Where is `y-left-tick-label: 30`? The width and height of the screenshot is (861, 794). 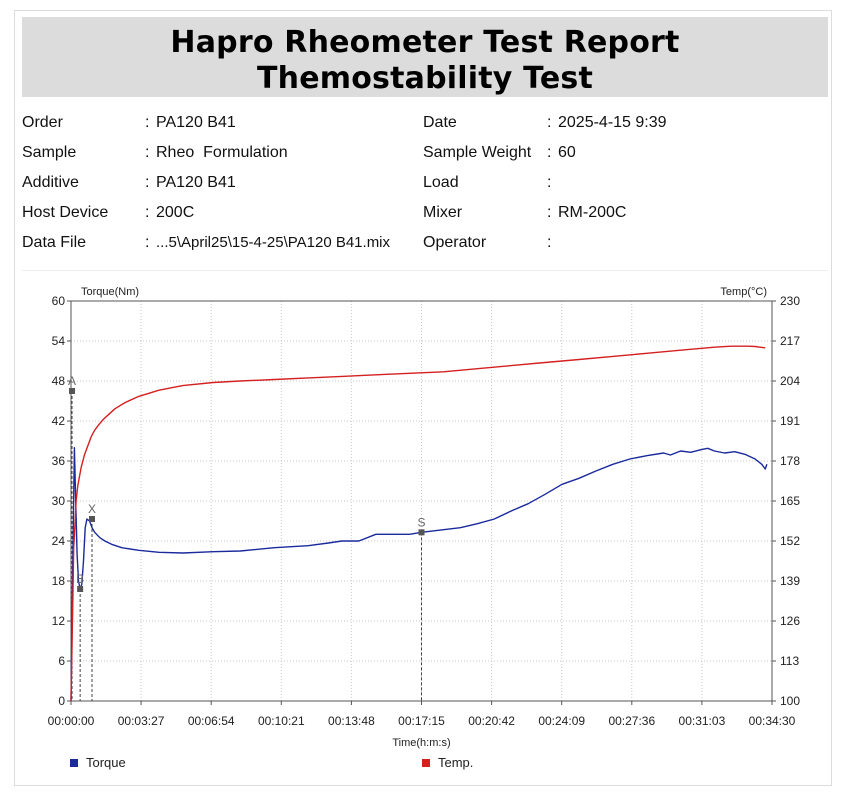 y-left-tick-label: 30 is located at coordinates (59, 501).